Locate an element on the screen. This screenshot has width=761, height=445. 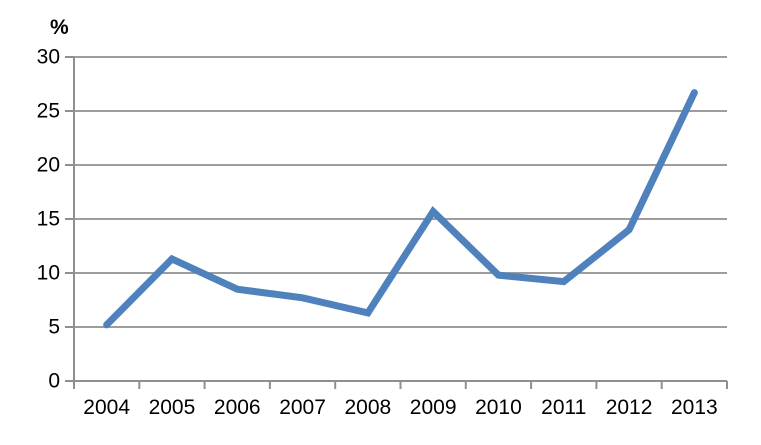
y-tick-label-30: 30 is located at coordinates (48, 57).